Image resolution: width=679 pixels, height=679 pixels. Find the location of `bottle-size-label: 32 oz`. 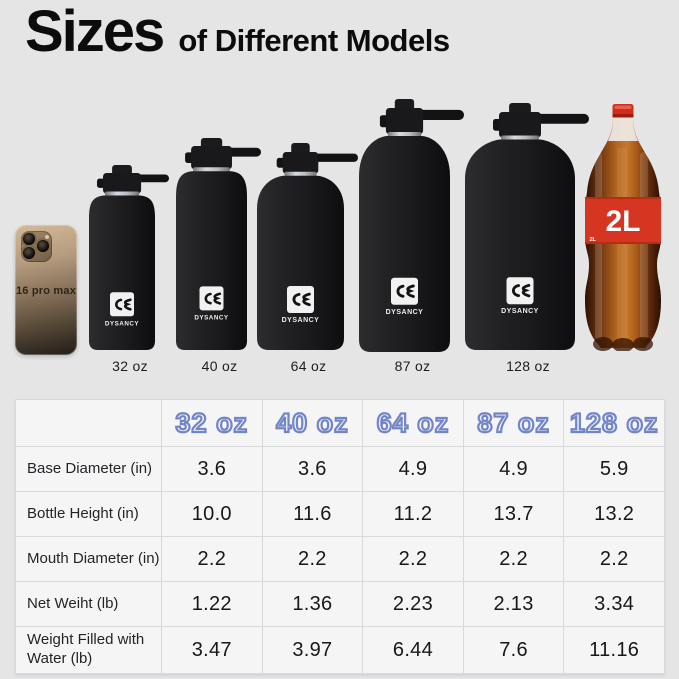

bottle-size-label: 32 oz is located at coordinates (130, 366).